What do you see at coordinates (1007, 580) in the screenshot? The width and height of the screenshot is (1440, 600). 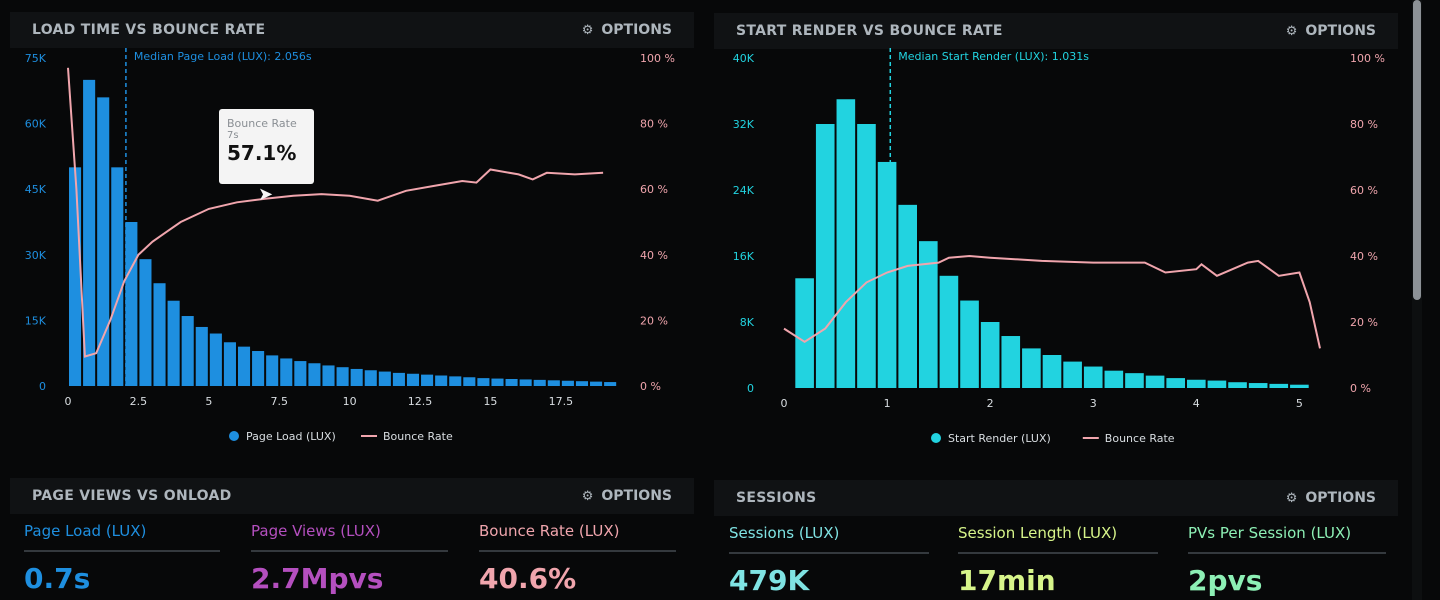 I see `metric-value: 17min` at bounding box center [1007, 580].